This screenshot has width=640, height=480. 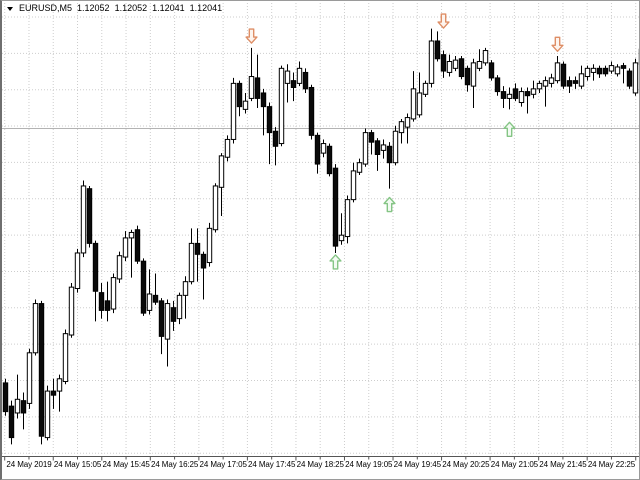 I want to click on sell-arrow-icon, so click(x=443, y=21).